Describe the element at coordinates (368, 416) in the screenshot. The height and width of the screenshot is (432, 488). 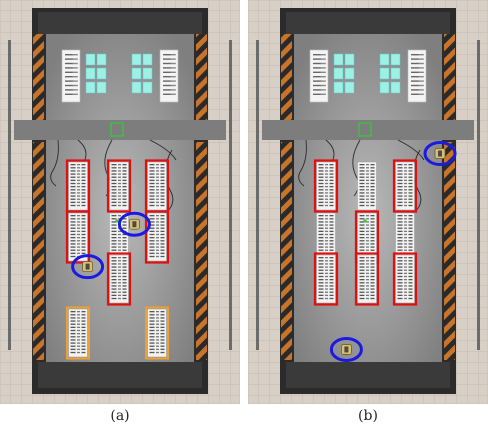
I see `caption-b: (b)` at that location.